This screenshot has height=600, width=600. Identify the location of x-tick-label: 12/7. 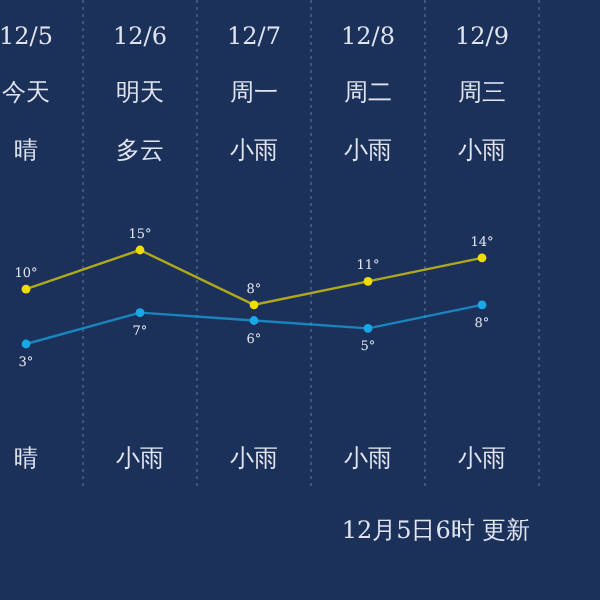
(254, 36).